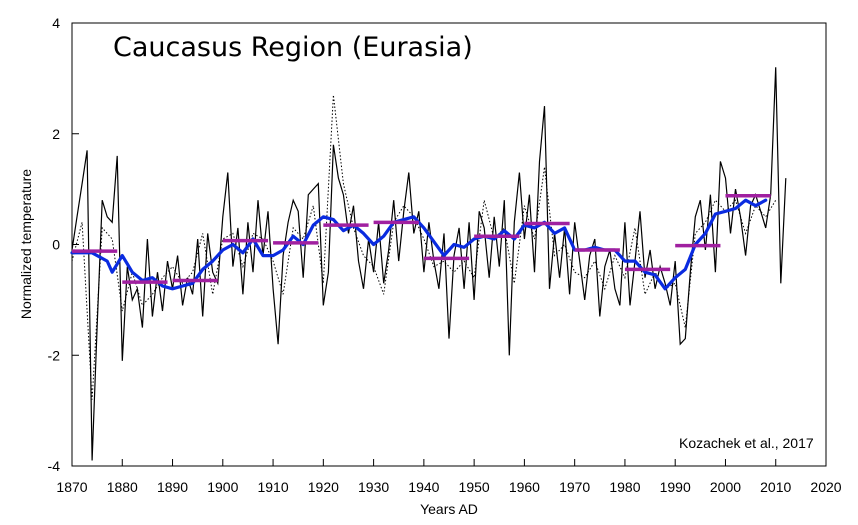 This screenshot has width=858, height=525. I want to click on x-tick-label: 1880, so click(122, 487).